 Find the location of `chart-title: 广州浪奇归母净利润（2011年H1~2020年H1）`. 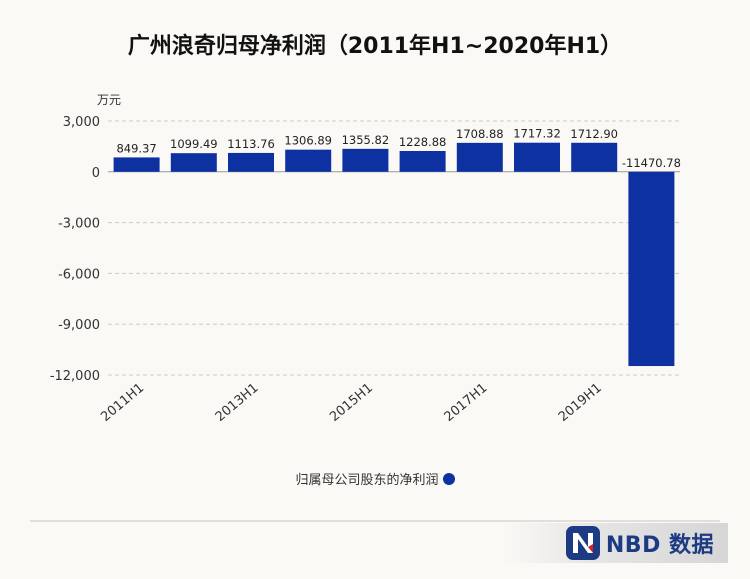

chart-title: 广州浪奇归母净利润（2011年H1~2020年H1） is located at coordinates (375, 46).